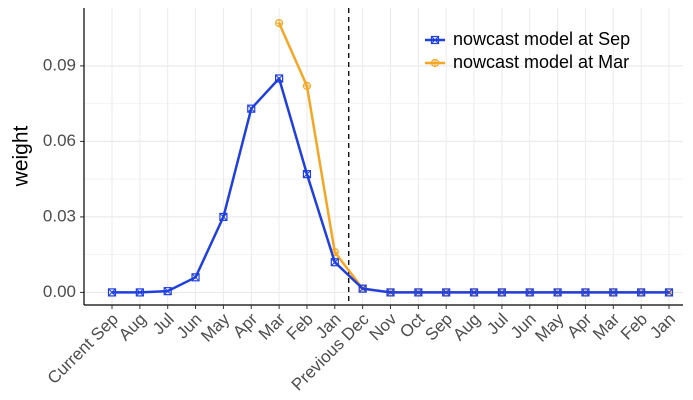 The width and height of the screenshot is (693, 400). Describe the element at coordinates (83, 349) in the screenshot. I see `x-tick-label: Current Sep` at that location.